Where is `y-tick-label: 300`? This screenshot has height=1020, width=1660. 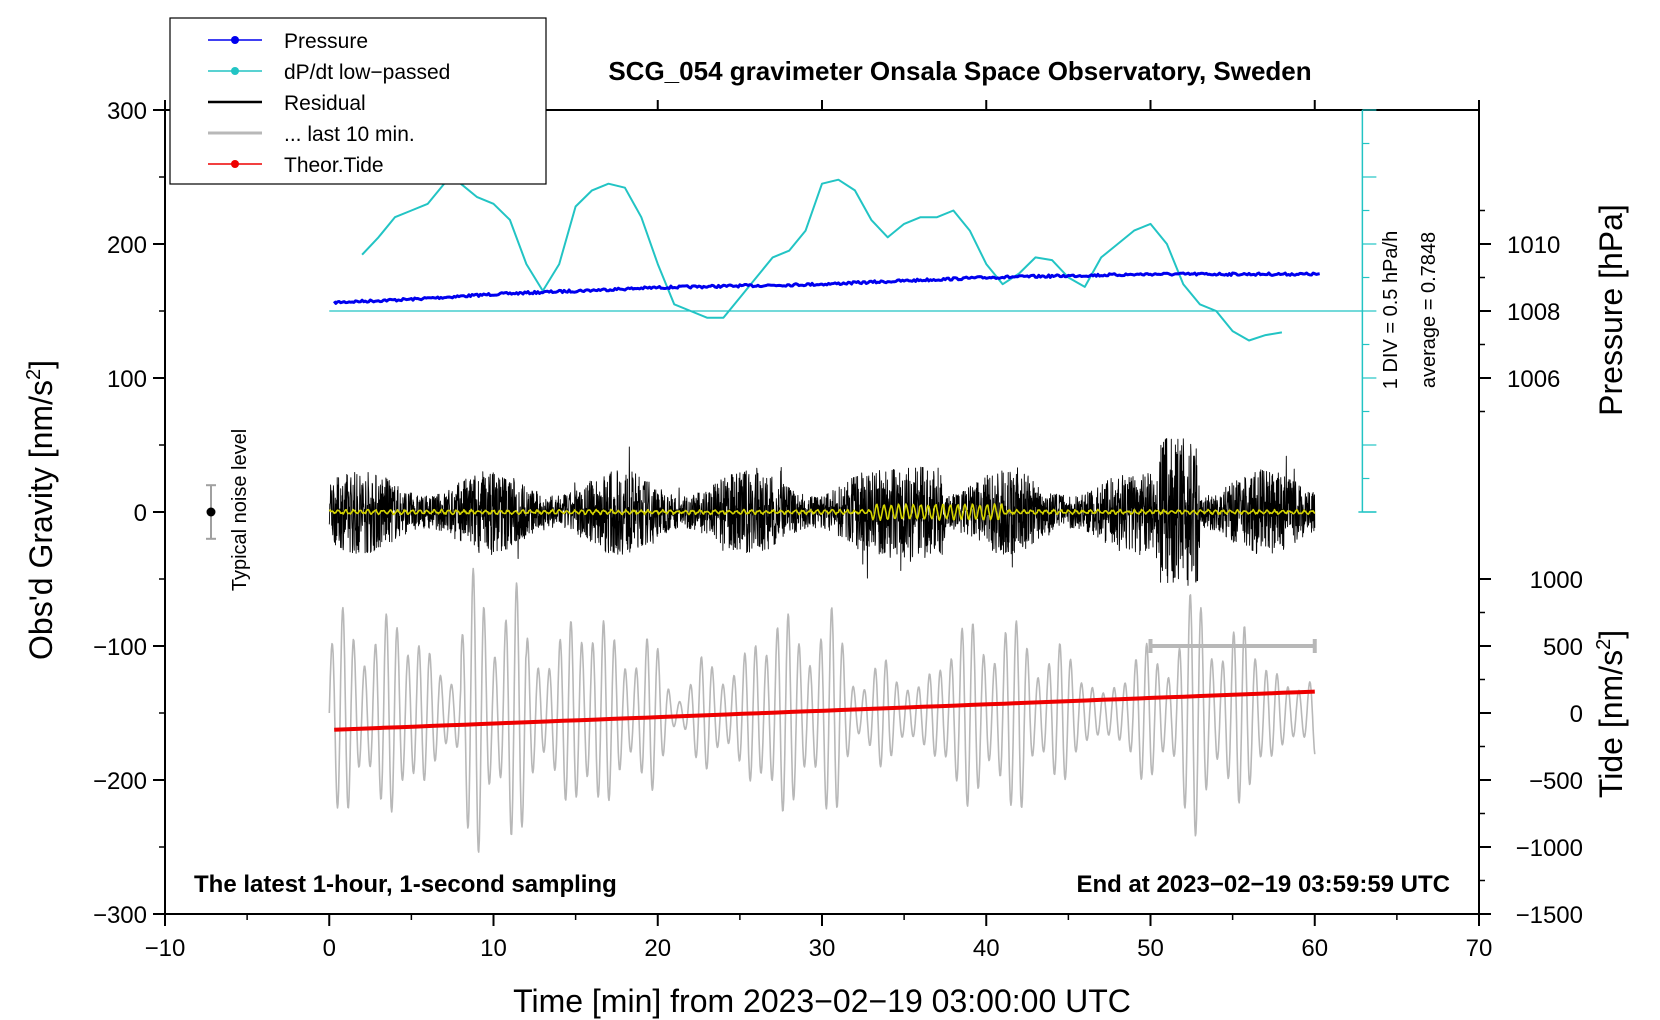
y-tick-label: 300 is located at coordinates (127, 111).